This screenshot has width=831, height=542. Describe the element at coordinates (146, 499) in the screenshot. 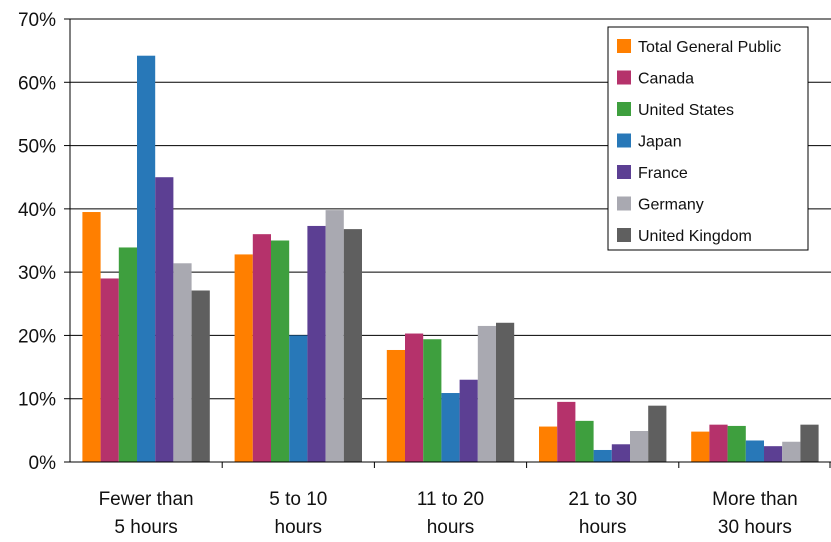

I see `x-category-label: Fewer than` at that location.